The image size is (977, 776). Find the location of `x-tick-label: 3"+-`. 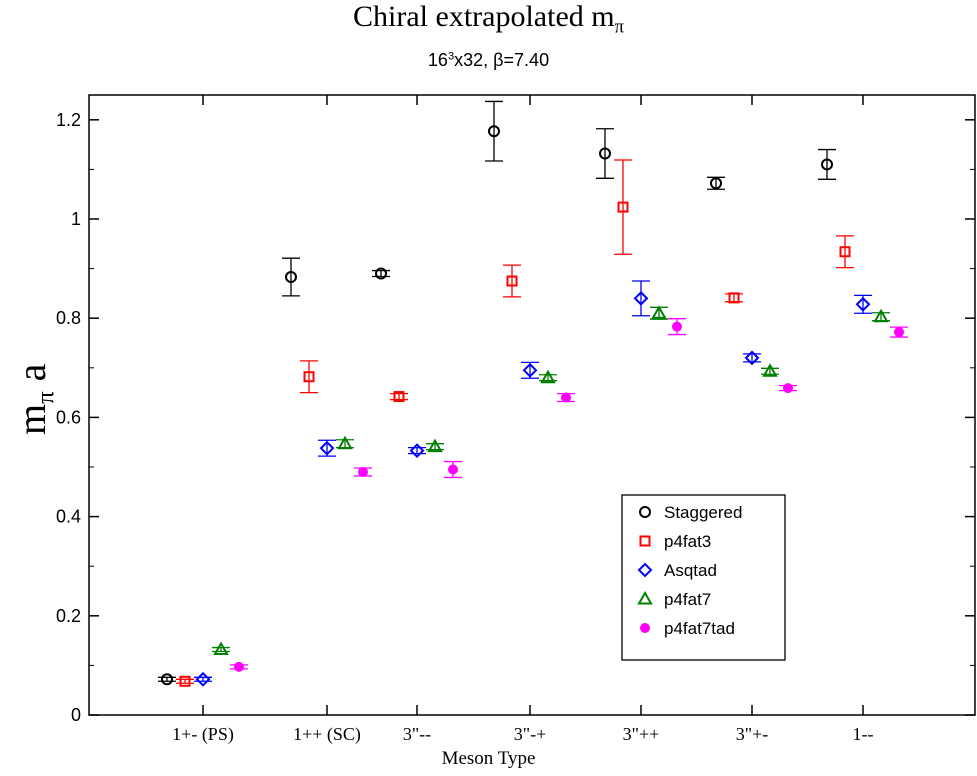

x-tick-label: 3"+- is located at coordinates (752, 734).